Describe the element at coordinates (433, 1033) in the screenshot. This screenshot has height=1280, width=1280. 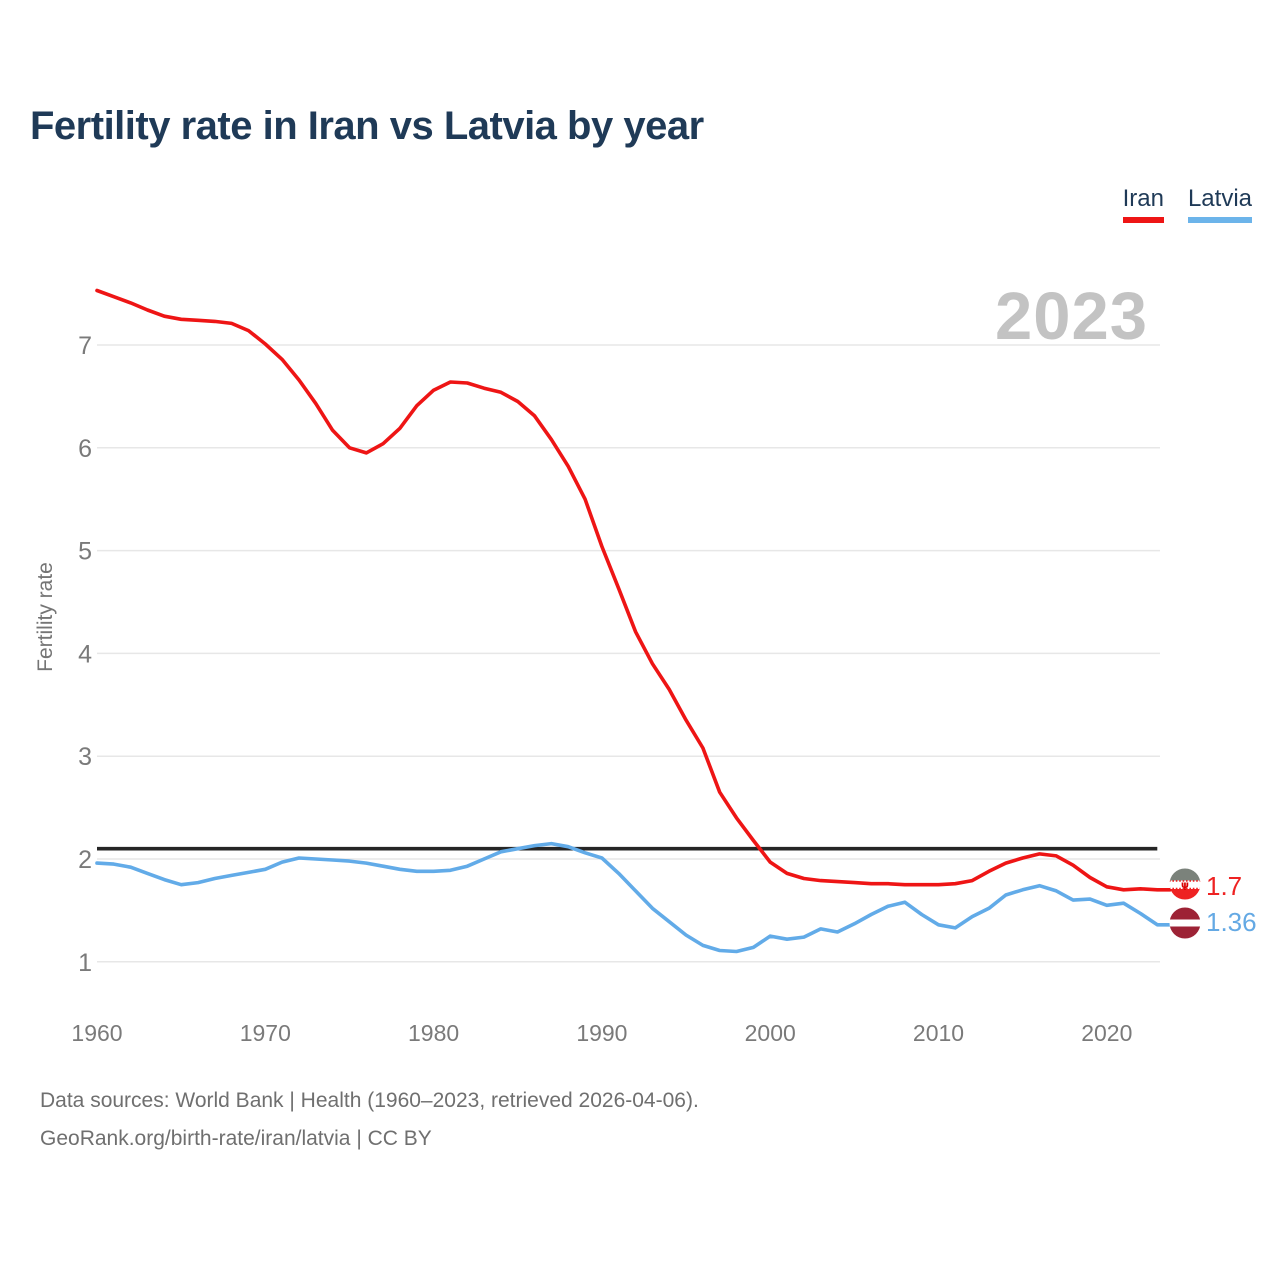
I see `x-tick-label: 1980` at that location.